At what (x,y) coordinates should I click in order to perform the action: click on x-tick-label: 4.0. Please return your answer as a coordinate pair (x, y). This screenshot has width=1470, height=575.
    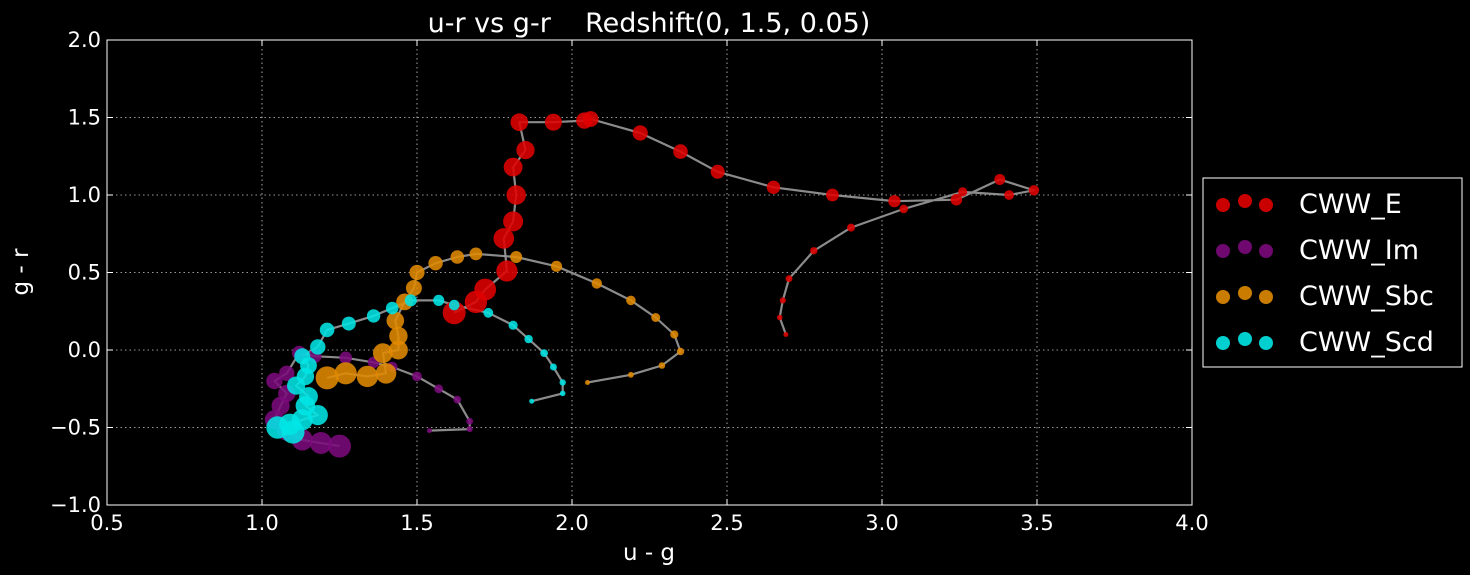
    Looking at the image, I should click on (1191, 523).